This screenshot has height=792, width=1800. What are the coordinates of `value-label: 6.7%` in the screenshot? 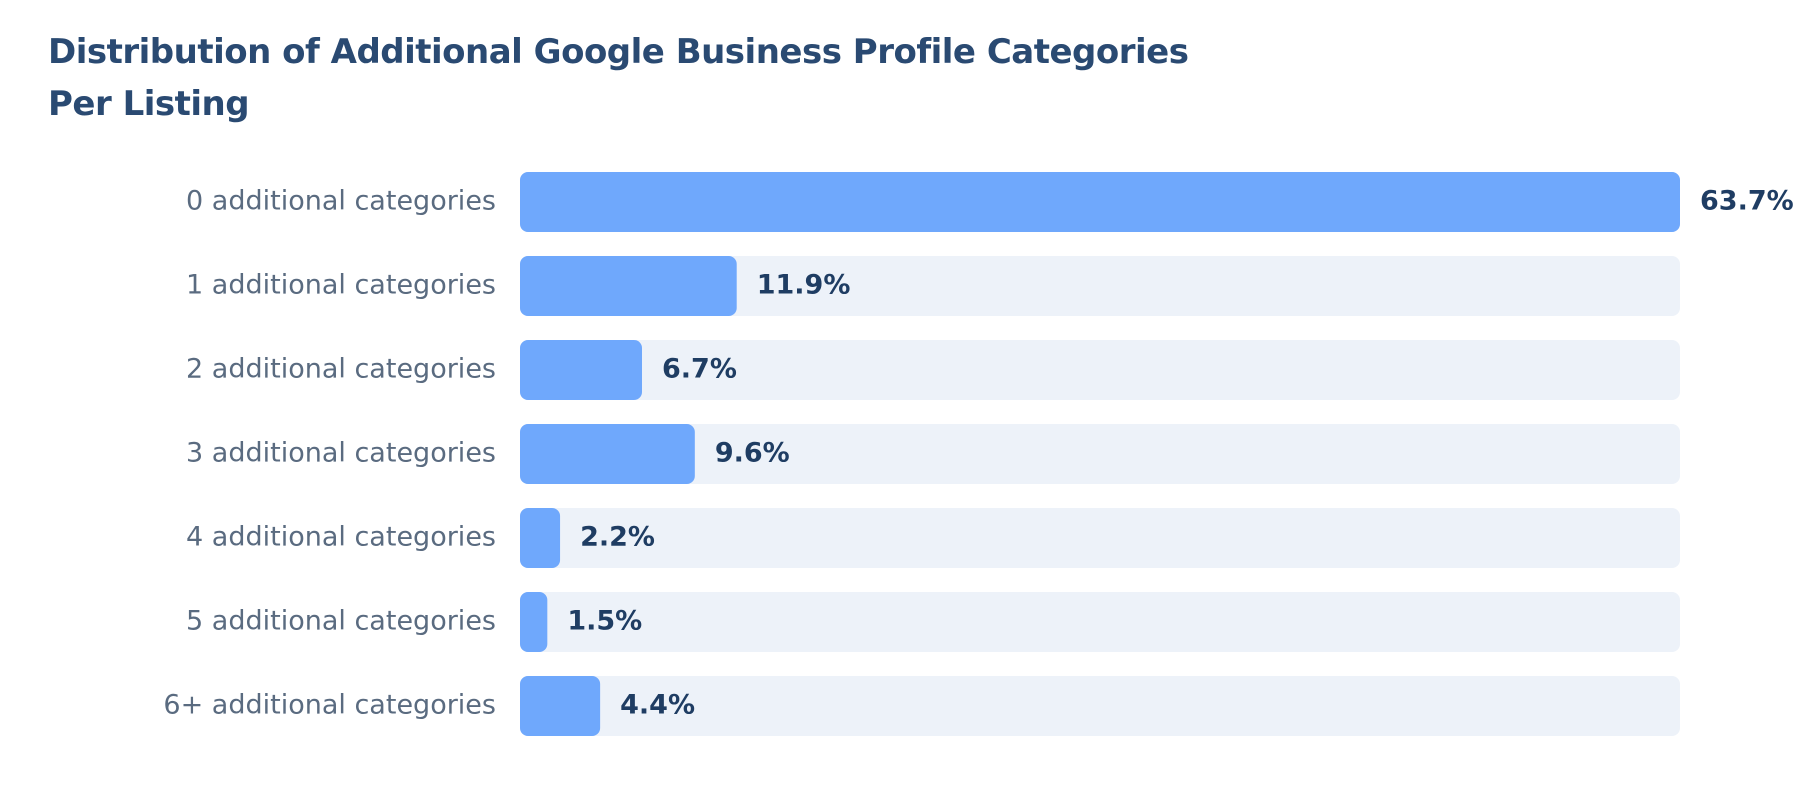 It's located at (699, 369).